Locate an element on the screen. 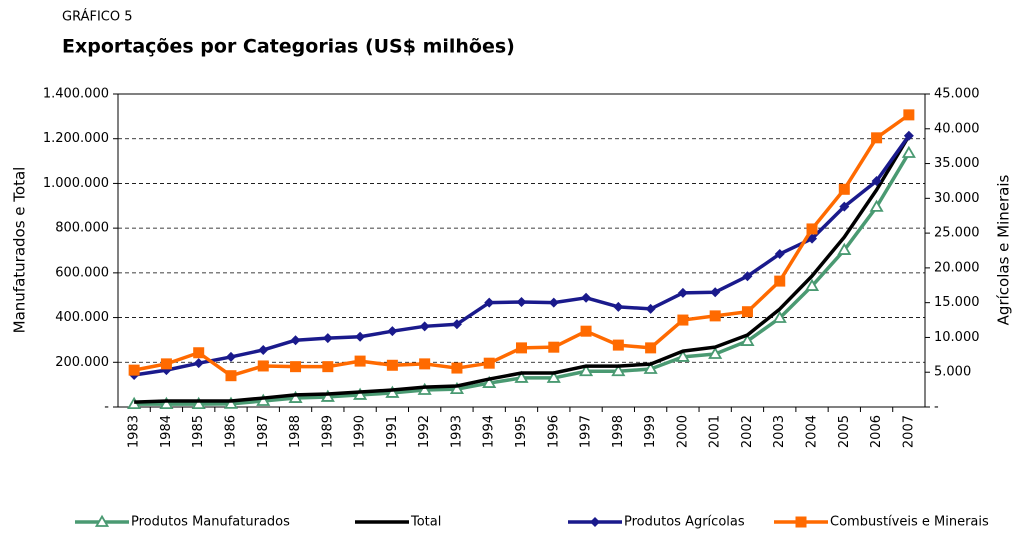 This screenshot has height=537, width=1016. x-tick-label: 2001 is located at coordinates (715, 431).